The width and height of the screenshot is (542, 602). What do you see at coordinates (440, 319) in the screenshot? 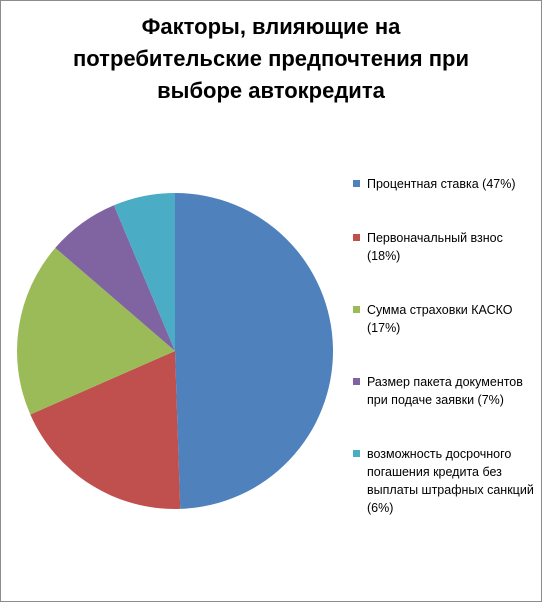
I see `legend-label: Сумма страховки КАСКО (17%)` at bounding box center [440, 319].